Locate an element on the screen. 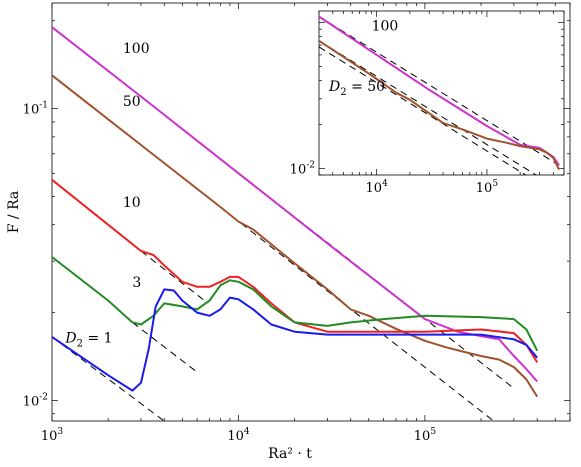  inset-ytick-label-0: 10-2 is located at coordinates (302, 168).